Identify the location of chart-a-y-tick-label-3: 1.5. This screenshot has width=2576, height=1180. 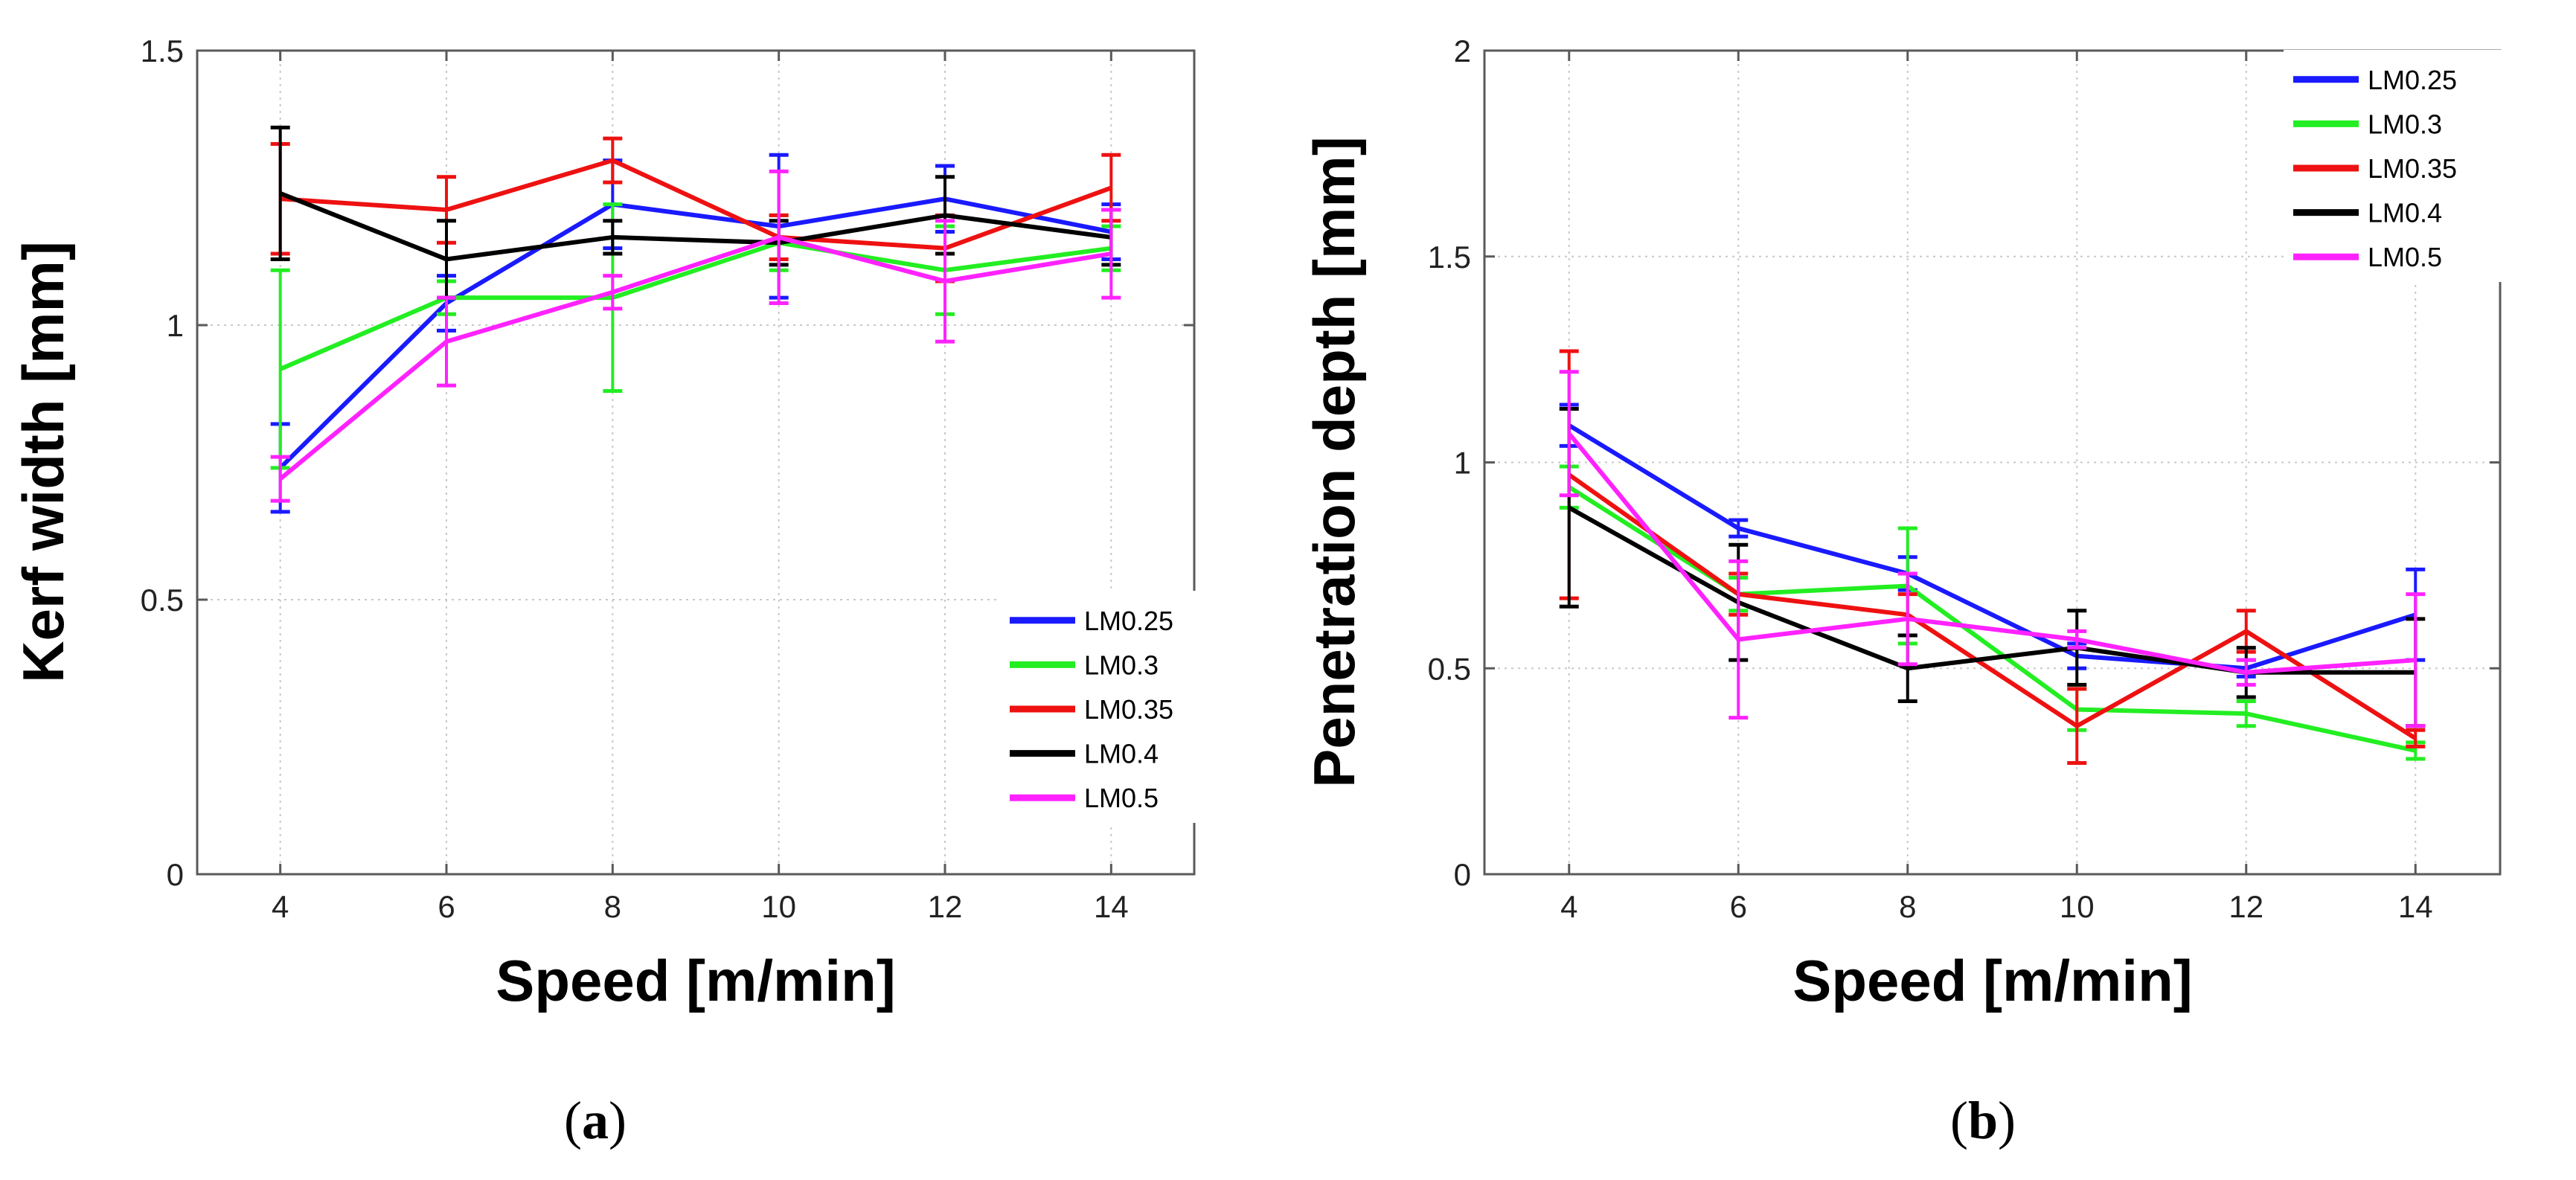
(162, 50).